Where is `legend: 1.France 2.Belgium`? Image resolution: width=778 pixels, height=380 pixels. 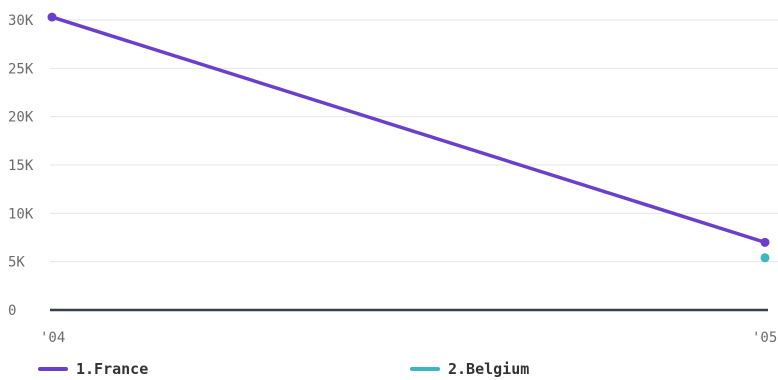 legend: 1.France 2.Belgium is located at coordinates (389, 366).